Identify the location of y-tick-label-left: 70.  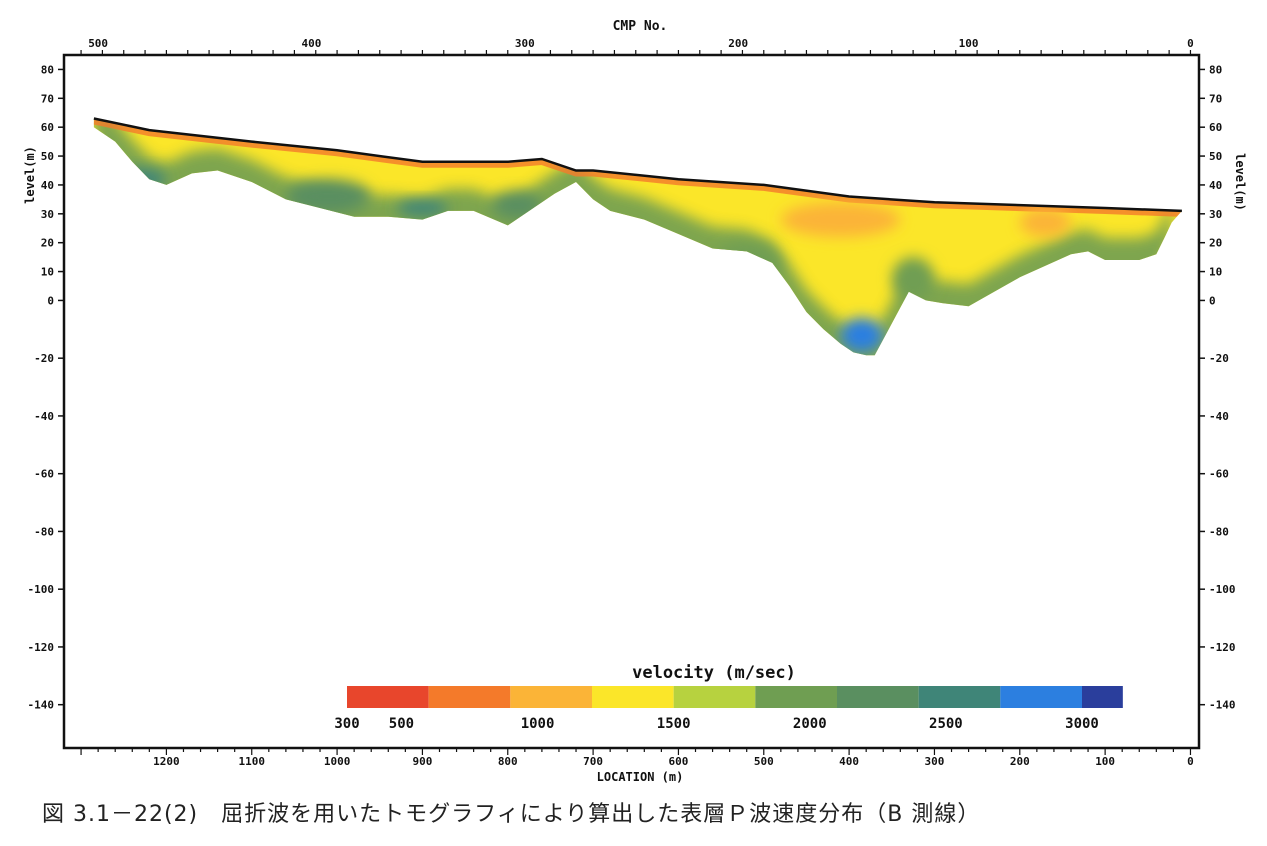
(47, 98).